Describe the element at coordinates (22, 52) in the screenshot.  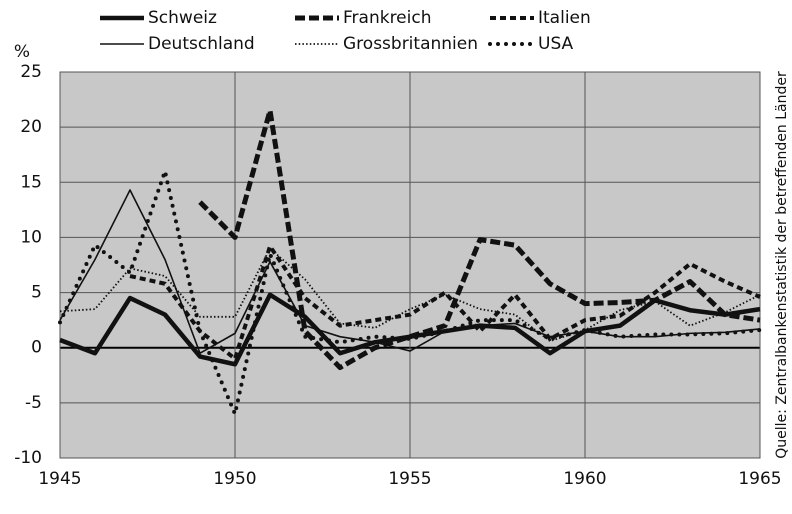
I see `y-axis-label: %` at that location.